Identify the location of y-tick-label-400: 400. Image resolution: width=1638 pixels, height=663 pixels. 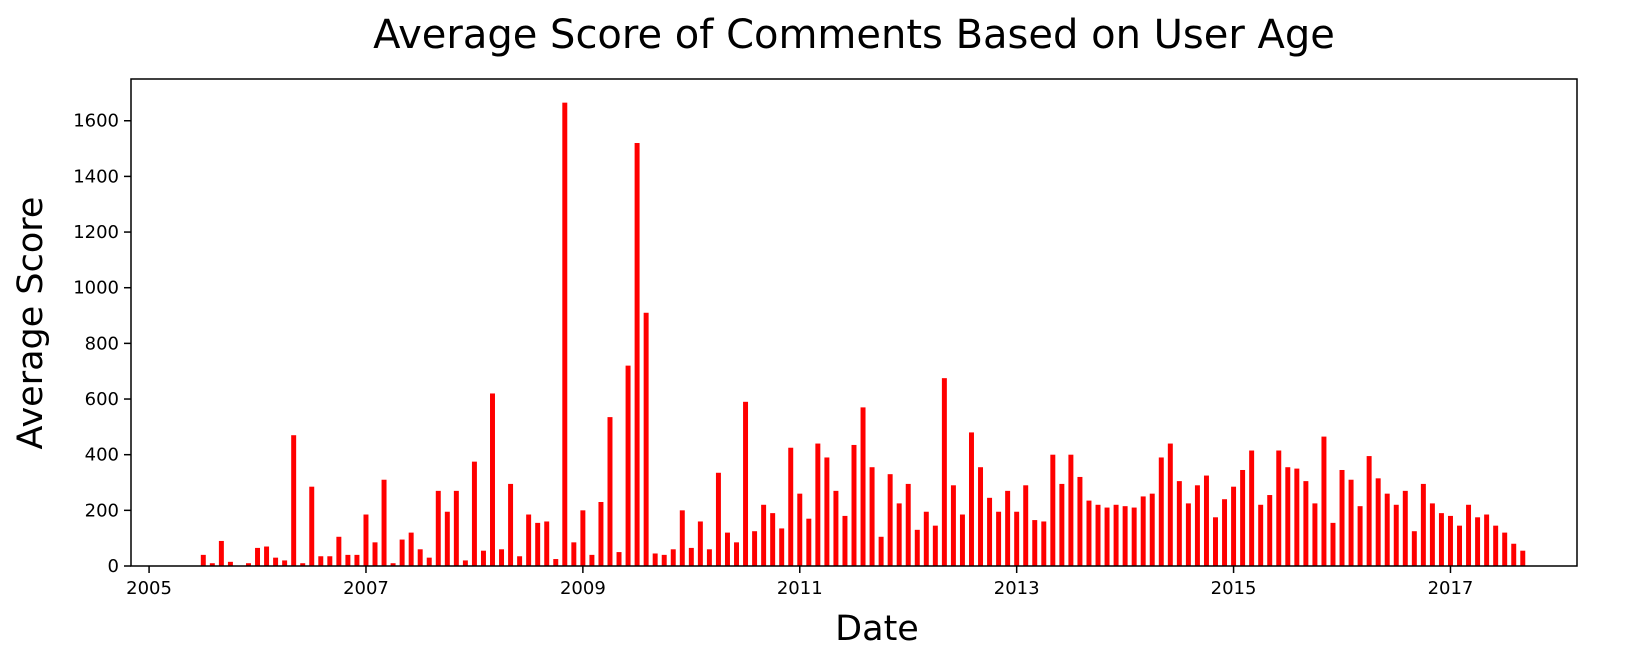
(102, 455).